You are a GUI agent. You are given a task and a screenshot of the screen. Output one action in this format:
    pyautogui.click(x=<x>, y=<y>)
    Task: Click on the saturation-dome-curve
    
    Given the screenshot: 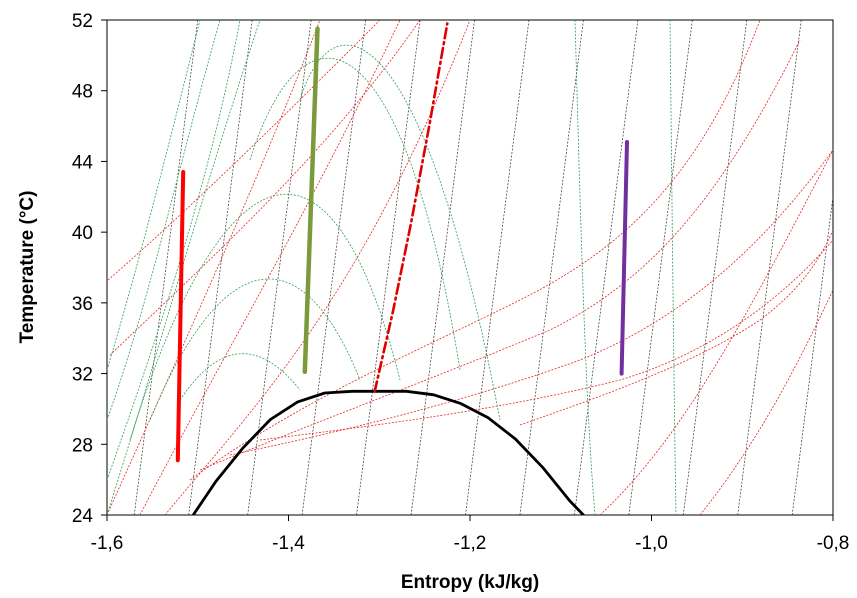 What is the action you would take?
    pyautogui.click(x=388, y=452)
    